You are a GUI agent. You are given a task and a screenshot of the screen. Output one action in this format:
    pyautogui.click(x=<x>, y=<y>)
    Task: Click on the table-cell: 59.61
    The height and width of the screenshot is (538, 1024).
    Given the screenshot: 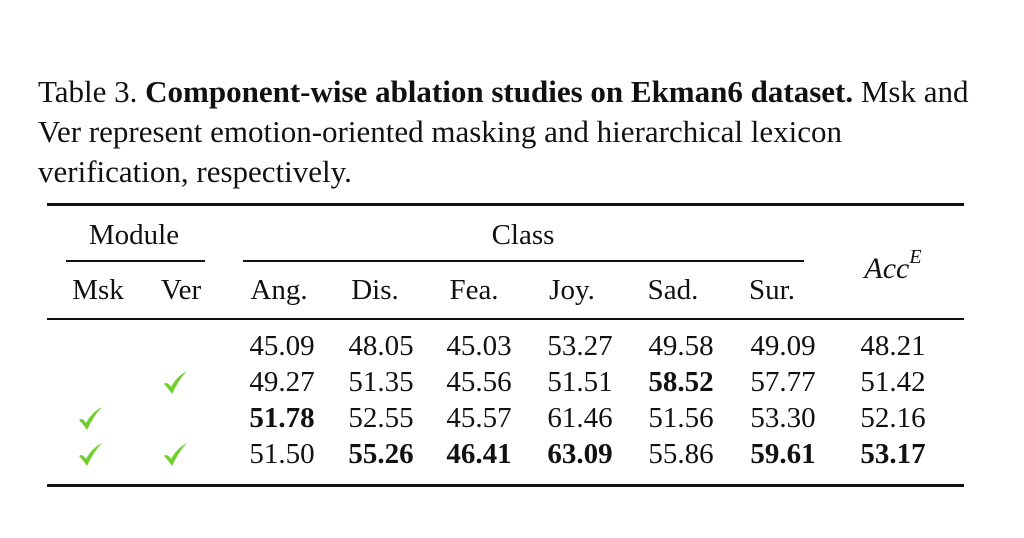 What is the action you would take?
    pyautogui.click(x=783, y=454)
    